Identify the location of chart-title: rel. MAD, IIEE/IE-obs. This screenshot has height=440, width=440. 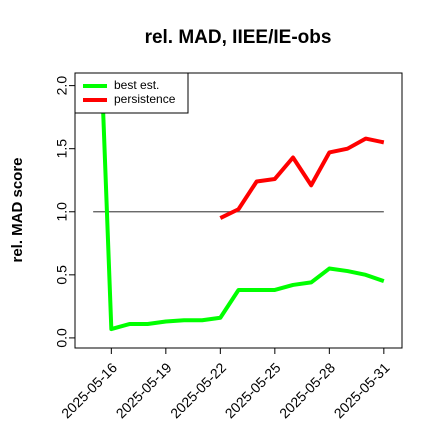
(238, 37).